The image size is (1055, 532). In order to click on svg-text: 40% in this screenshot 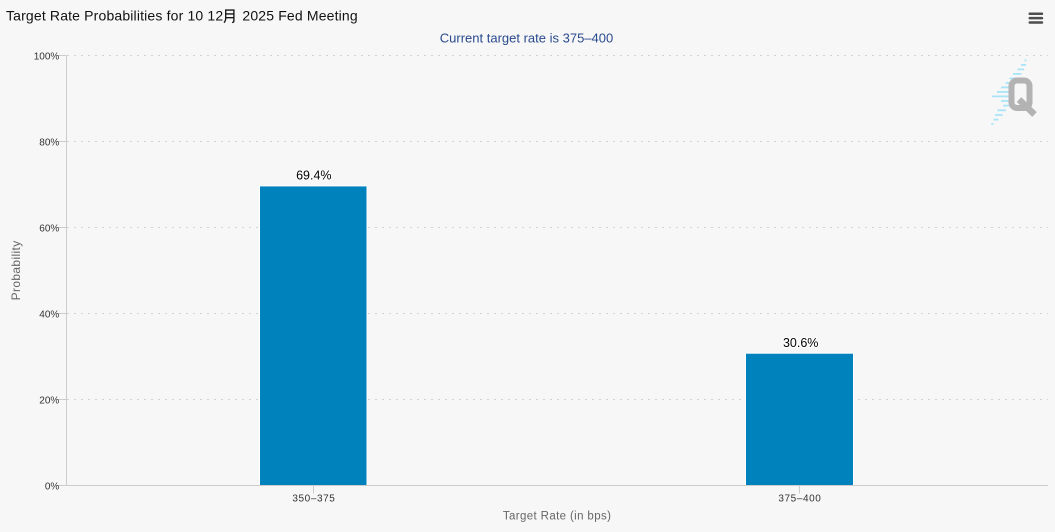, I will do `click(49, 315)`.